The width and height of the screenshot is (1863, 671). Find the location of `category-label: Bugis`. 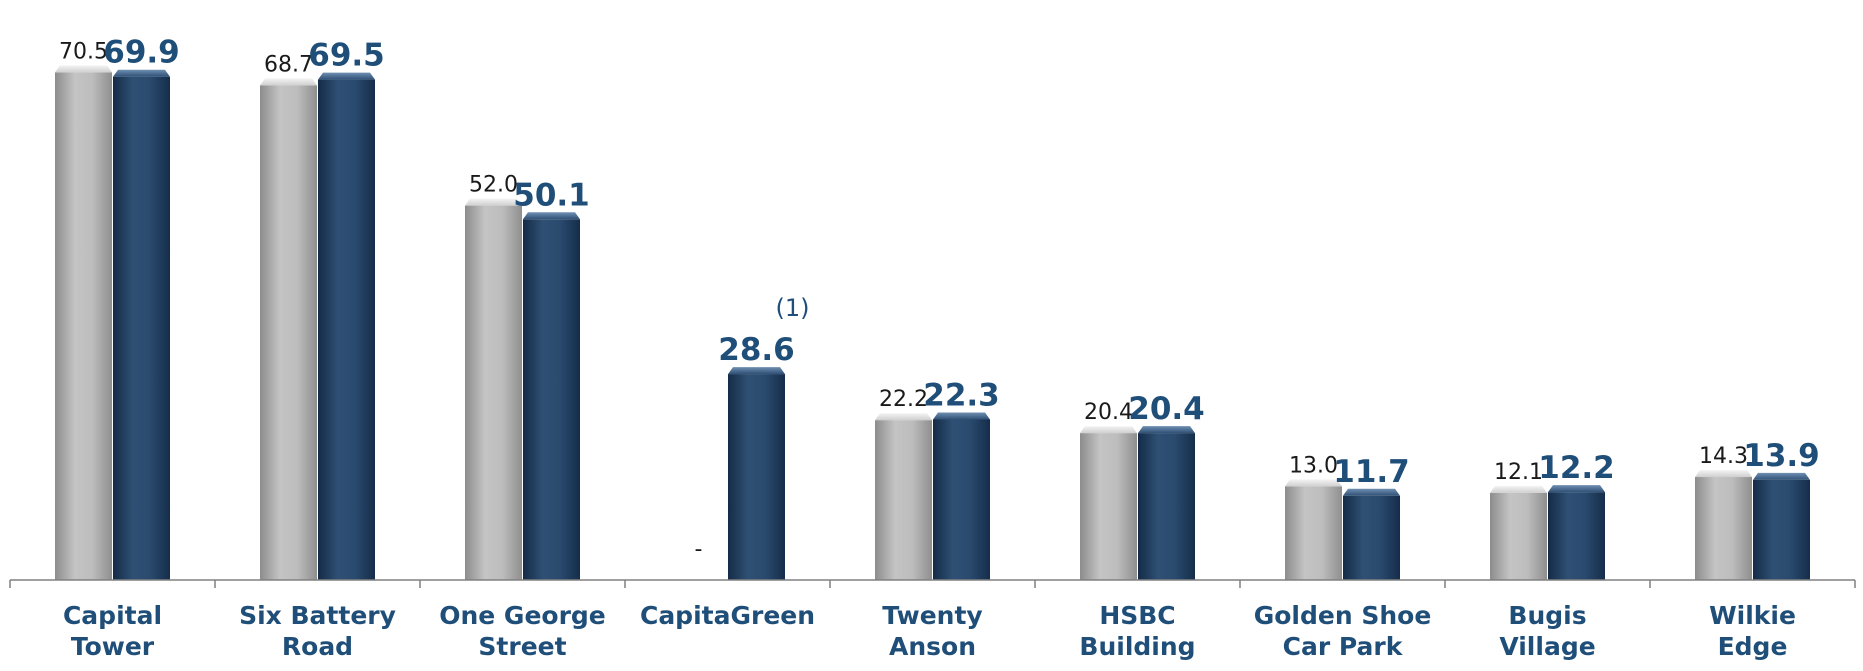

category-label: Bugis is located at coordinates (1547, 615).